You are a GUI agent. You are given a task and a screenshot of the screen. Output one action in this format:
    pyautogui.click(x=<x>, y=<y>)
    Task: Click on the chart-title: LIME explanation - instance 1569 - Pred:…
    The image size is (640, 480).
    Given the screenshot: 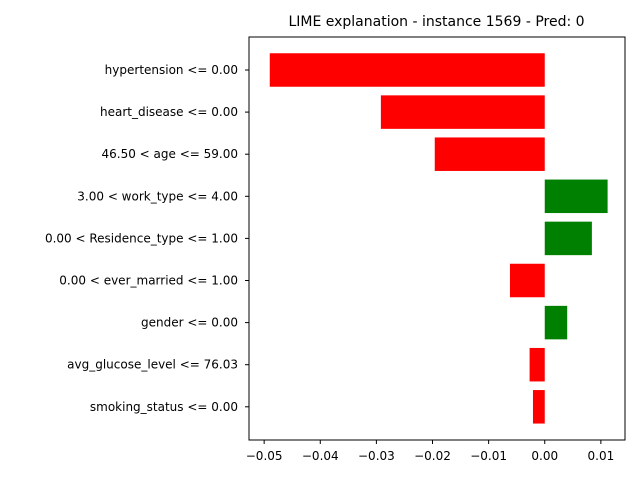 What is the action you would take?
    pyautogui.click(x=436, y=22)
    